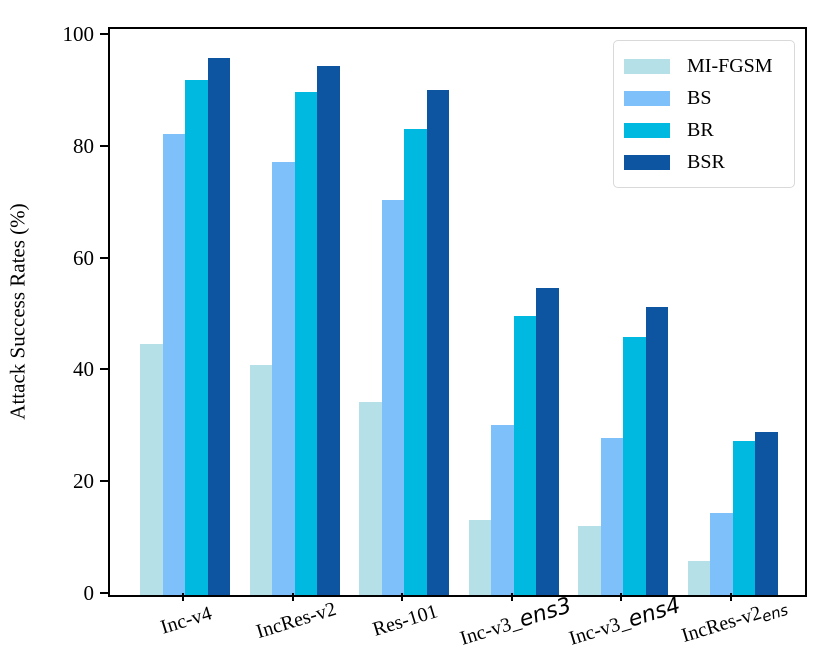  What do you see at coordinates (774, 613) in the screenshot?
I see `label-segment: ens` at bounding box center [774, 613].